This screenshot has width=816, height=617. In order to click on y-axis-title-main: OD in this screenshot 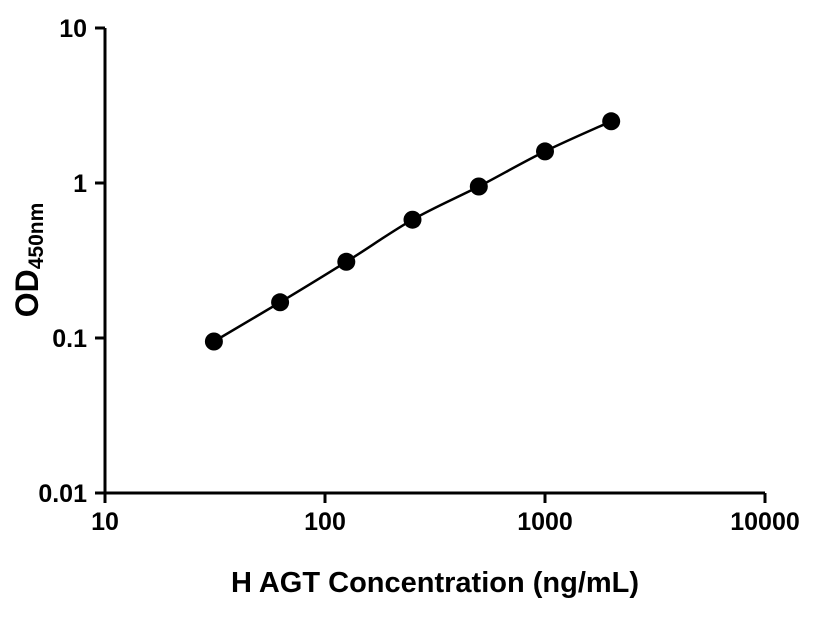, I will do `click(27, 293)`.